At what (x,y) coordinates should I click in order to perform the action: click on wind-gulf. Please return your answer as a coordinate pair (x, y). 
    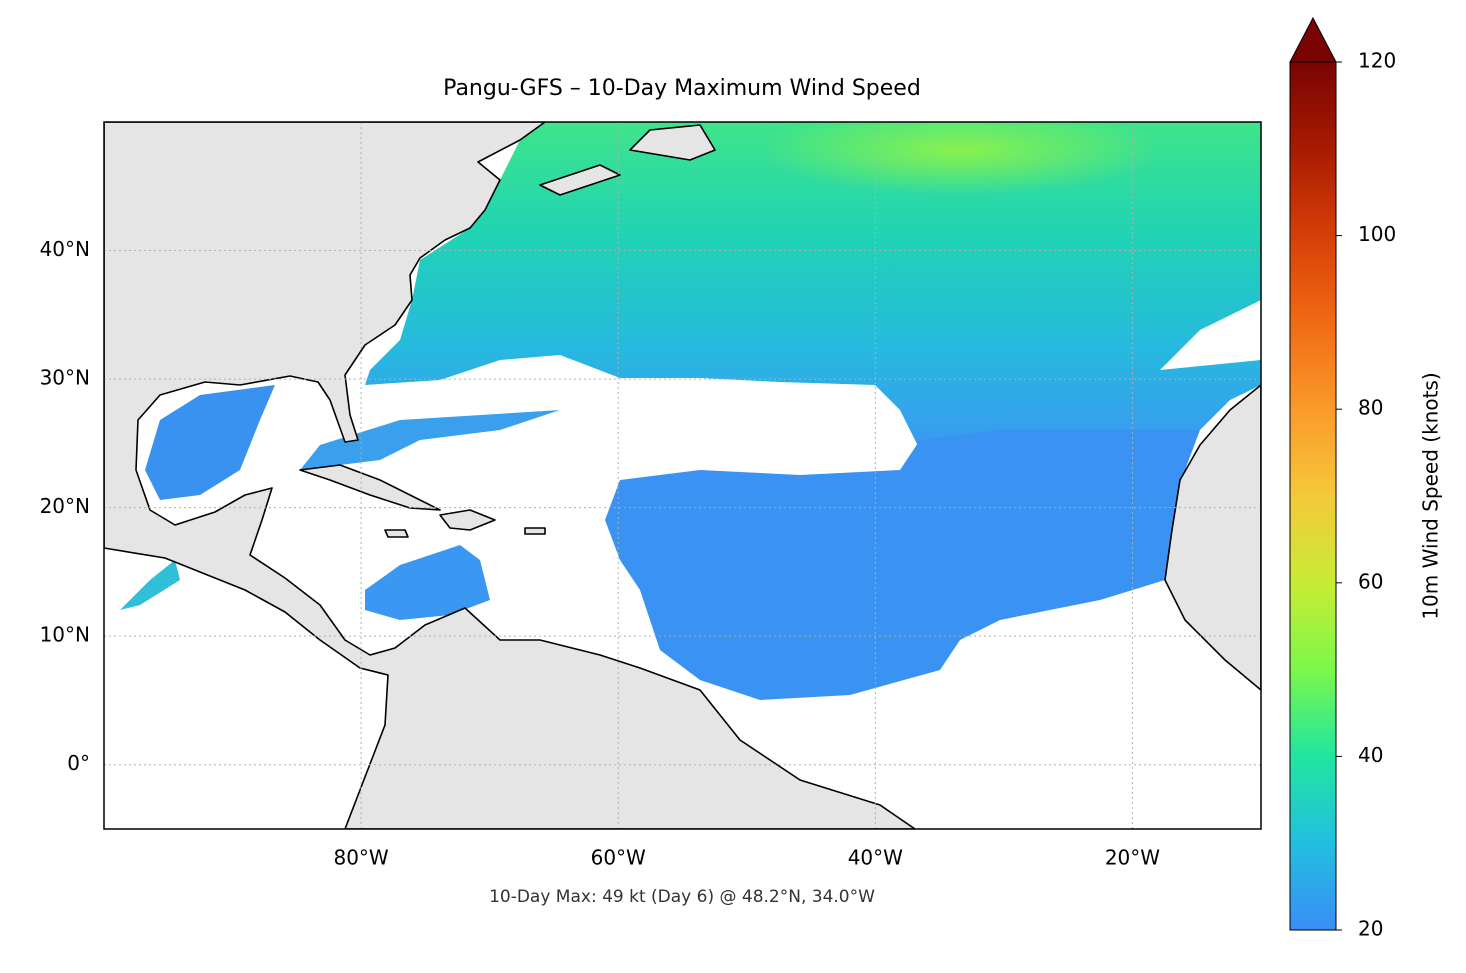
    Looking at the image, I should click on (210, 442).